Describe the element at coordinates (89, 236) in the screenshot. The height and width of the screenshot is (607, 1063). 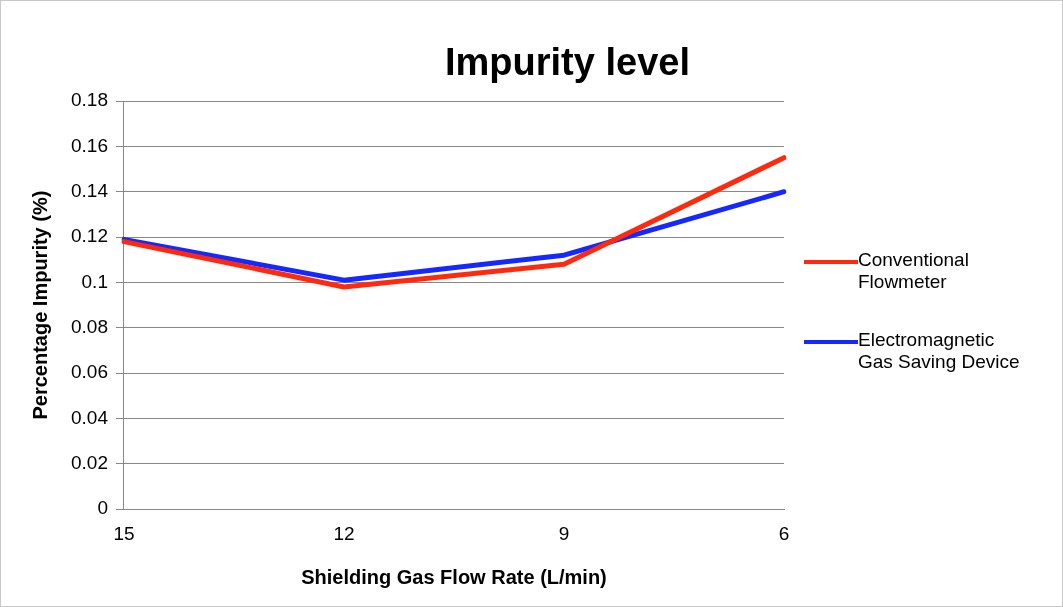
I see `y-tick-label: 0.12` at that location.